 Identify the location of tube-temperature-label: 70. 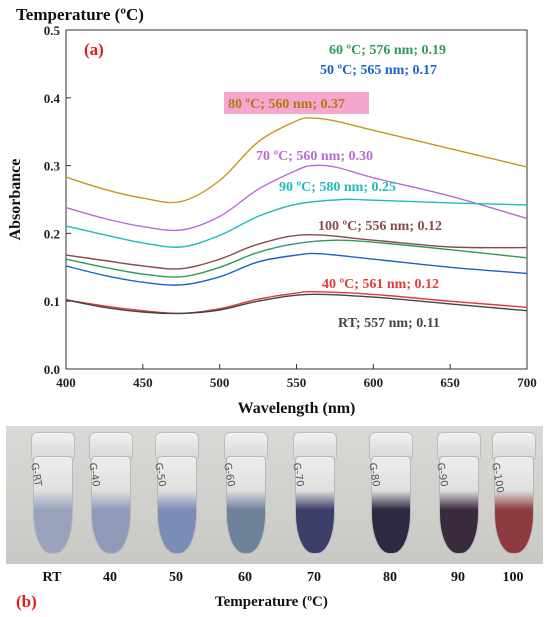
(314, 577).